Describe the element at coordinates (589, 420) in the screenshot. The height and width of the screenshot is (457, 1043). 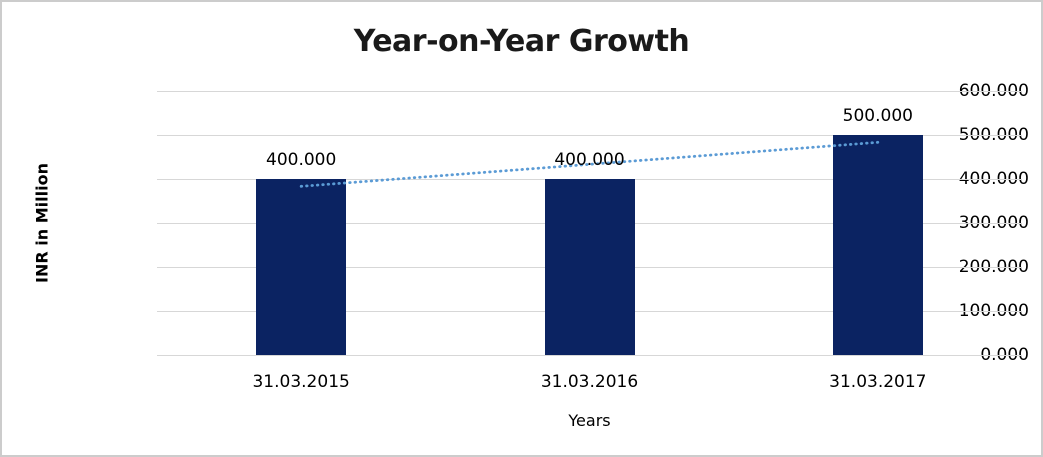
I see `x-axis-title: Years` at that location.